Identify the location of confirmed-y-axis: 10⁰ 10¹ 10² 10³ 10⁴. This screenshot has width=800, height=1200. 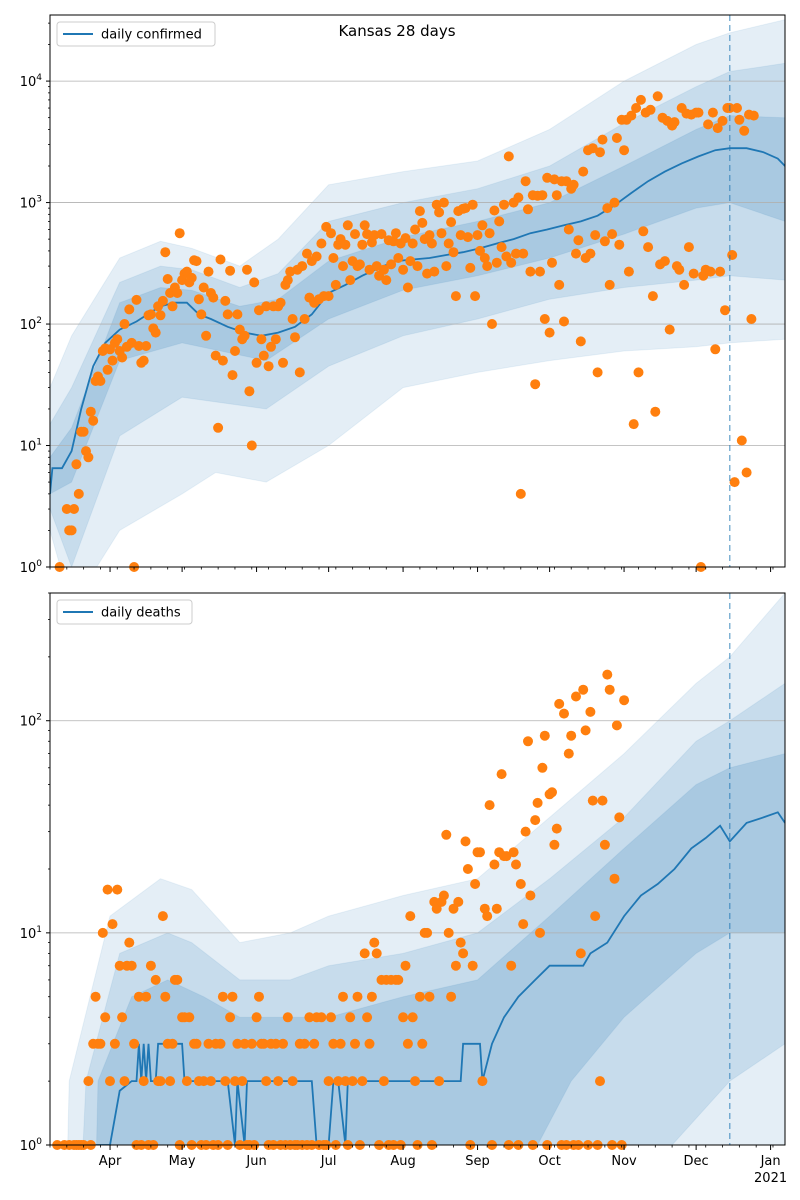
(35, 299).